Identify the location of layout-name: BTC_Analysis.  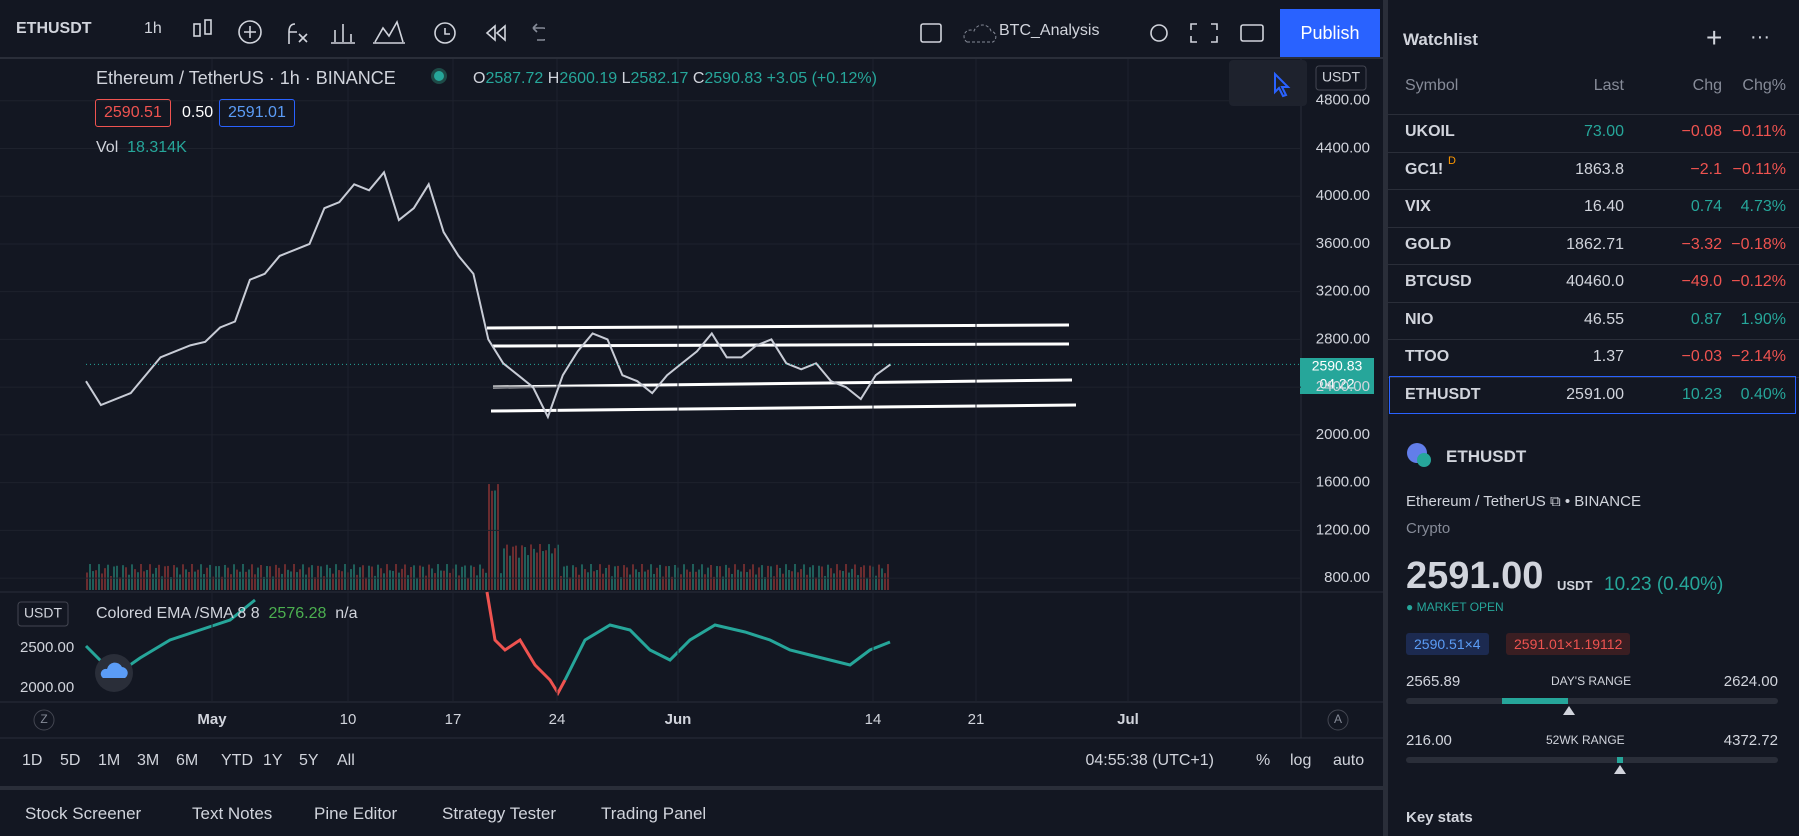
(1049, 30).